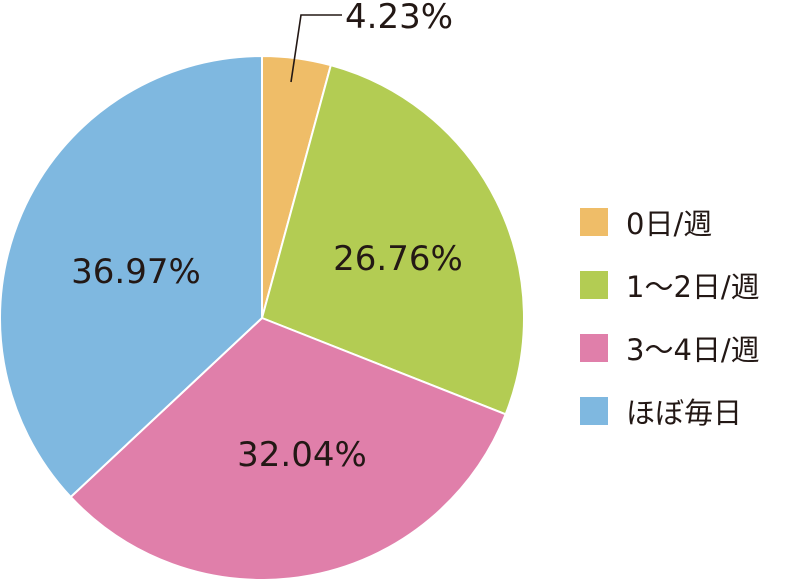  What do you see at coordinates (684, 413) in the screenshot?
I see `legend-label-almost-daily: ほぼ毎日` at bounding box center [684, 413].